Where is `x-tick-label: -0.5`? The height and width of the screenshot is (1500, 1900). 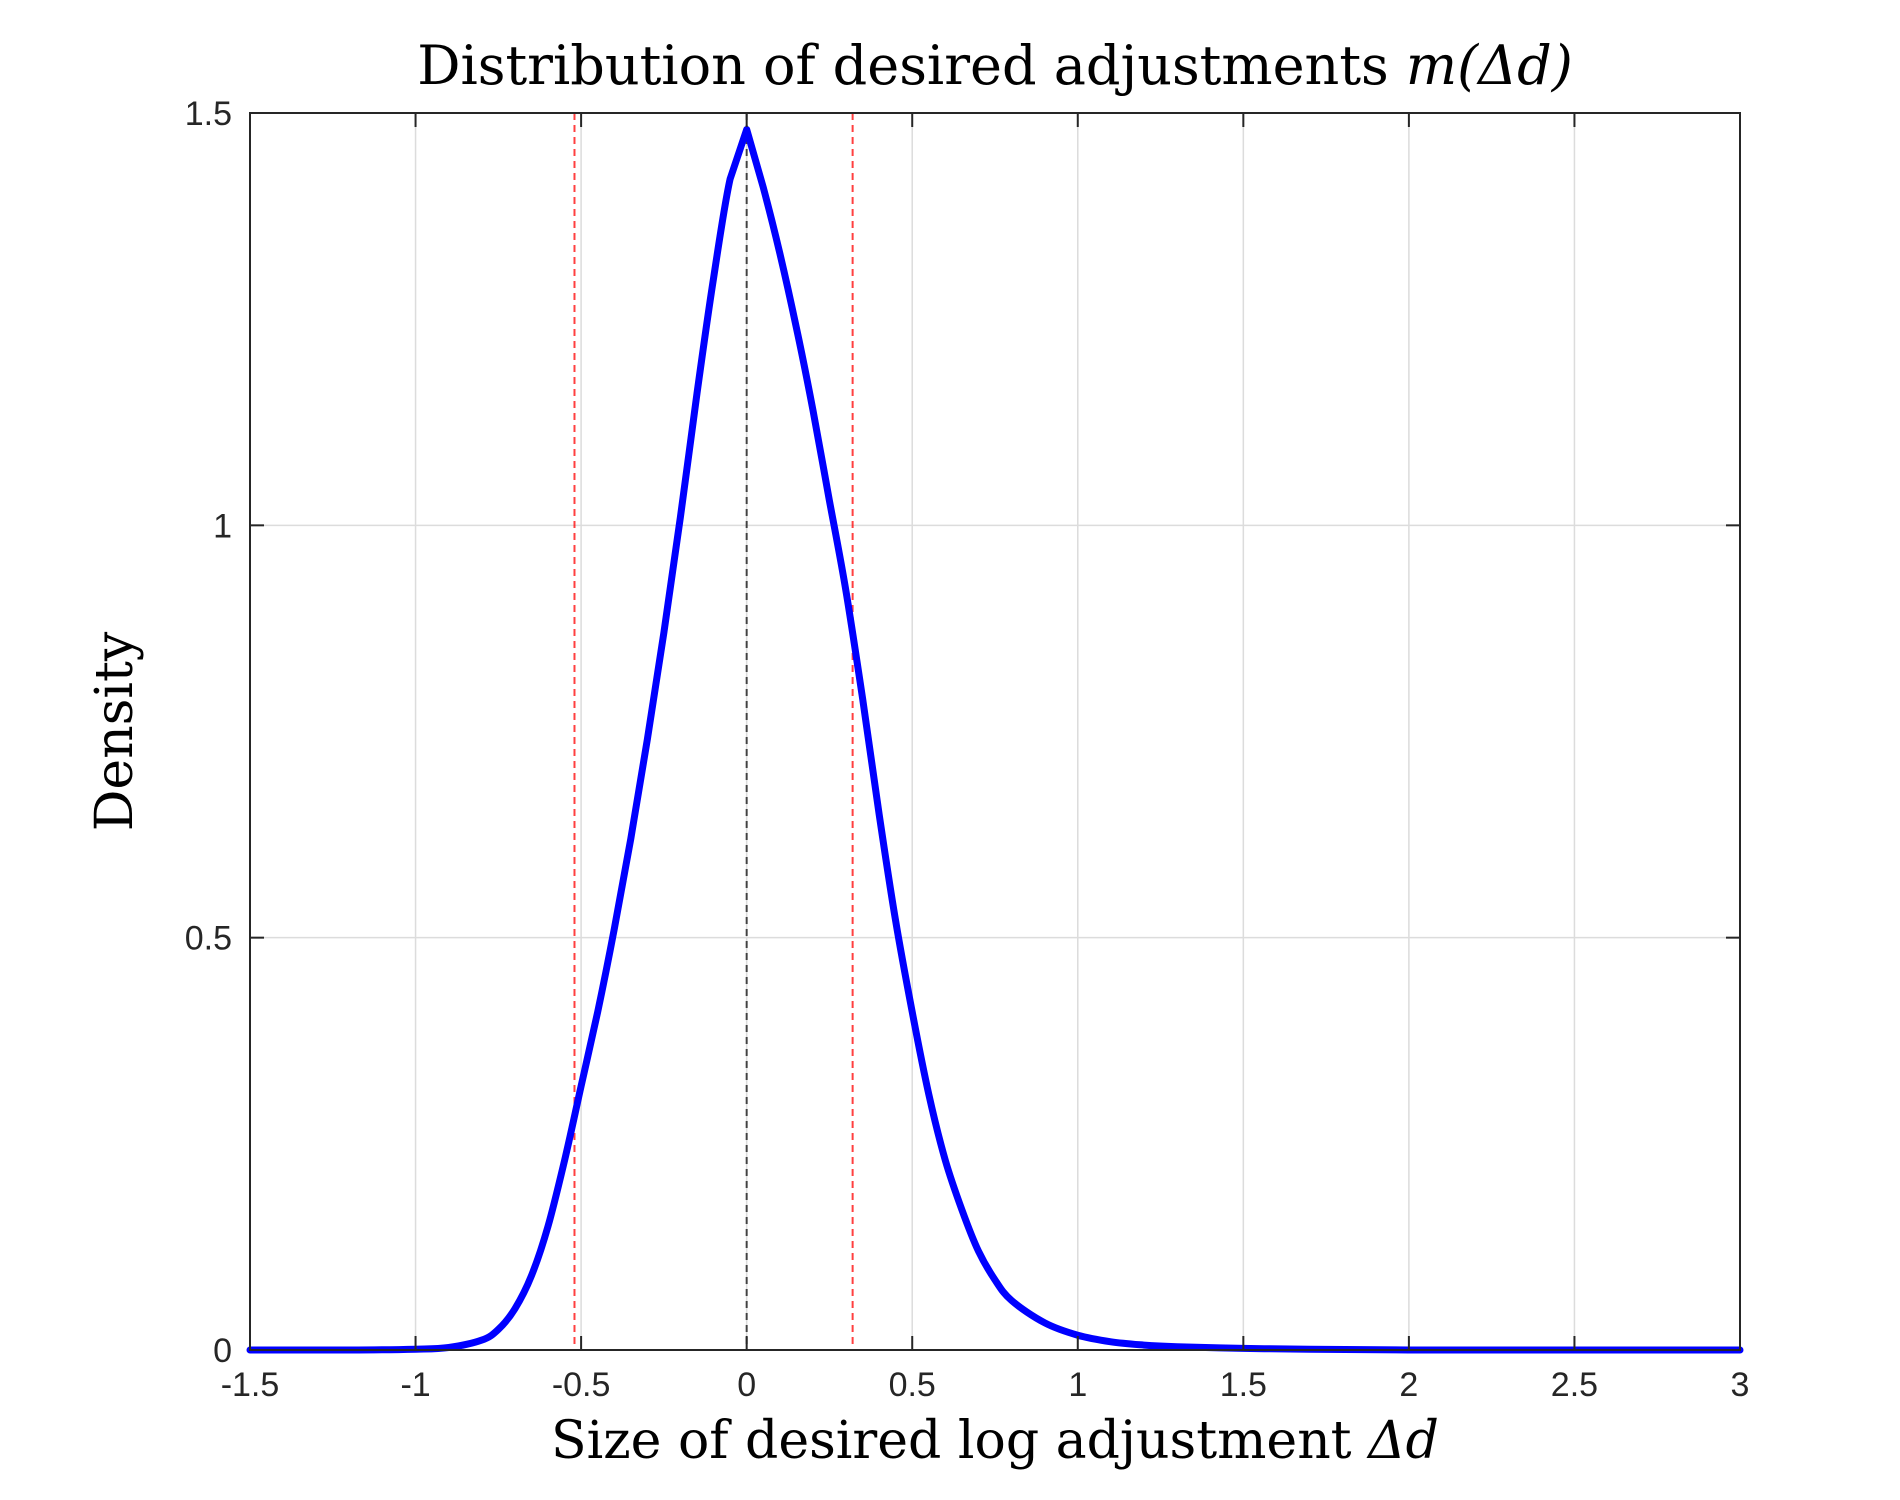 x-tick-label: -0.5 is located at coordinates (581, 1385).